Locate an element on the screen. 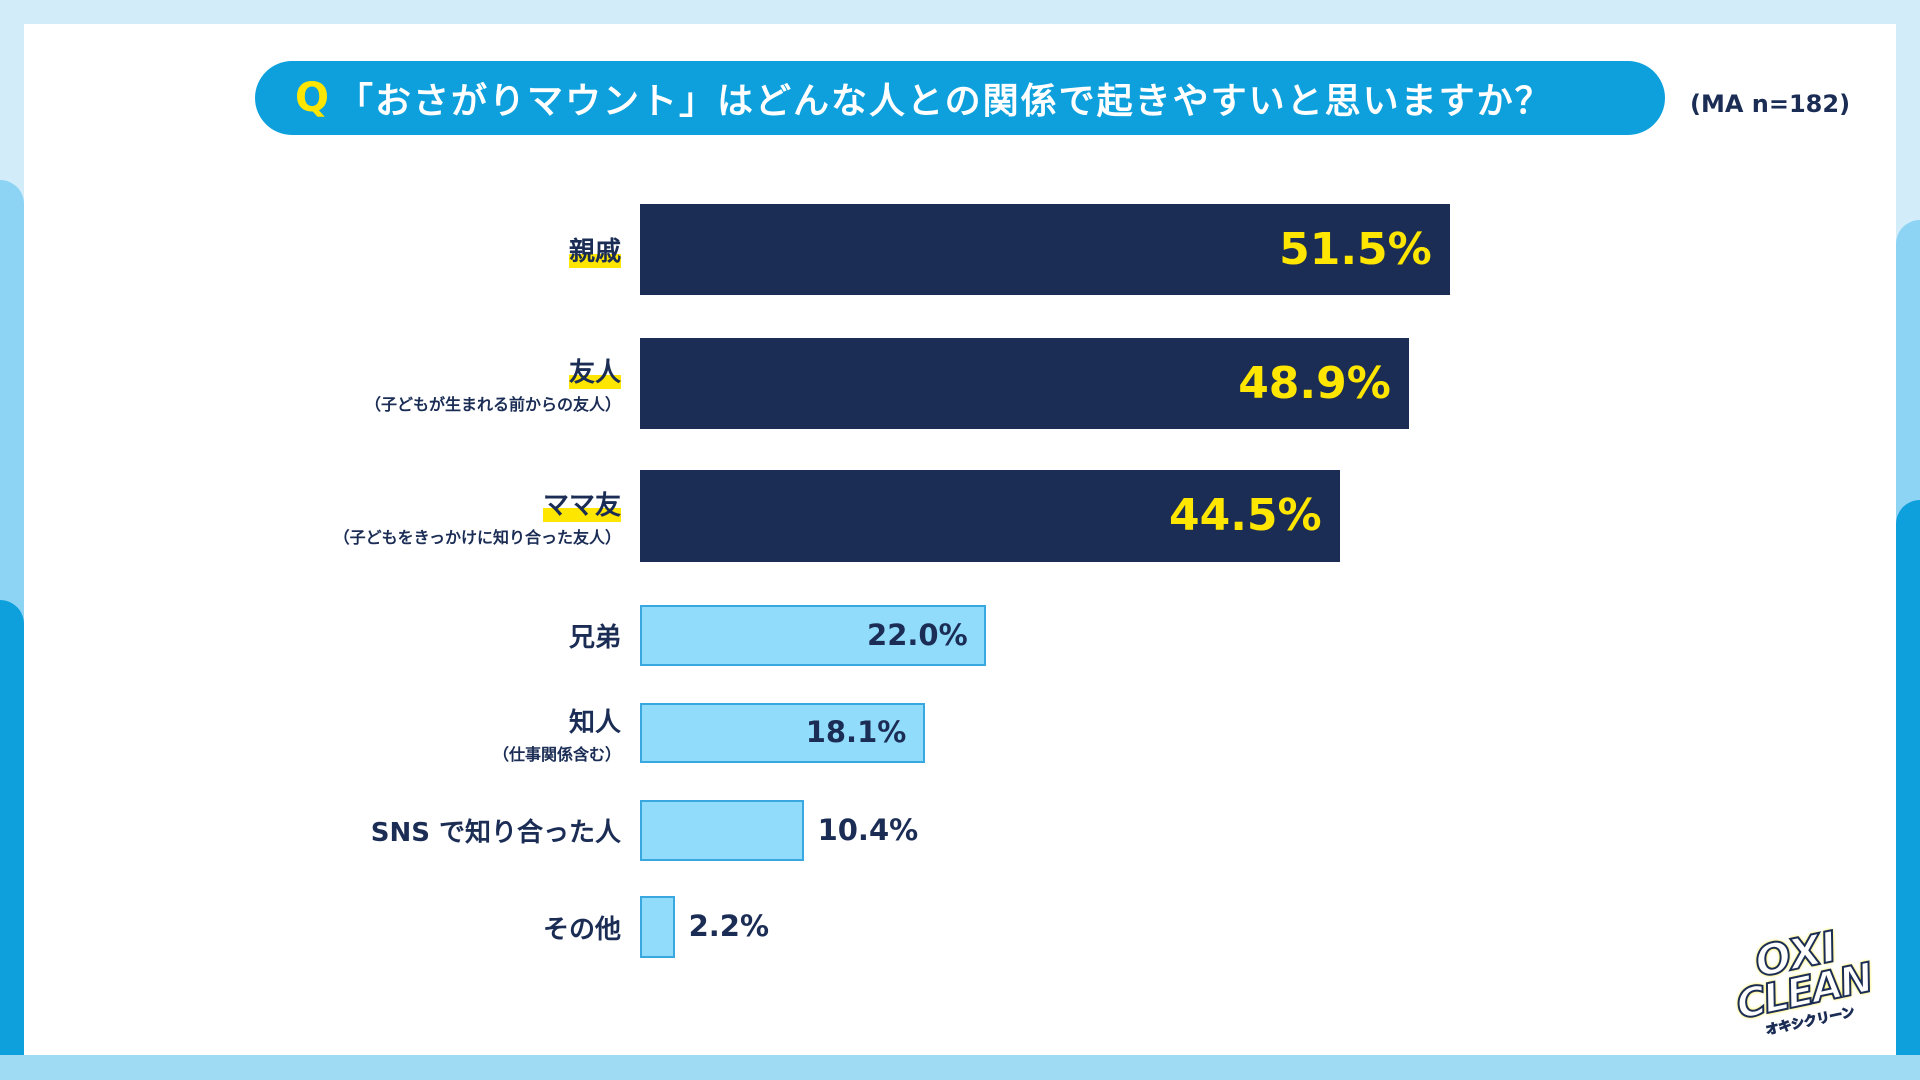 Image resolution: width=1920 pixels, height=1080 pixels. category-name: 兄弟 is located at coordinates (594, 638).